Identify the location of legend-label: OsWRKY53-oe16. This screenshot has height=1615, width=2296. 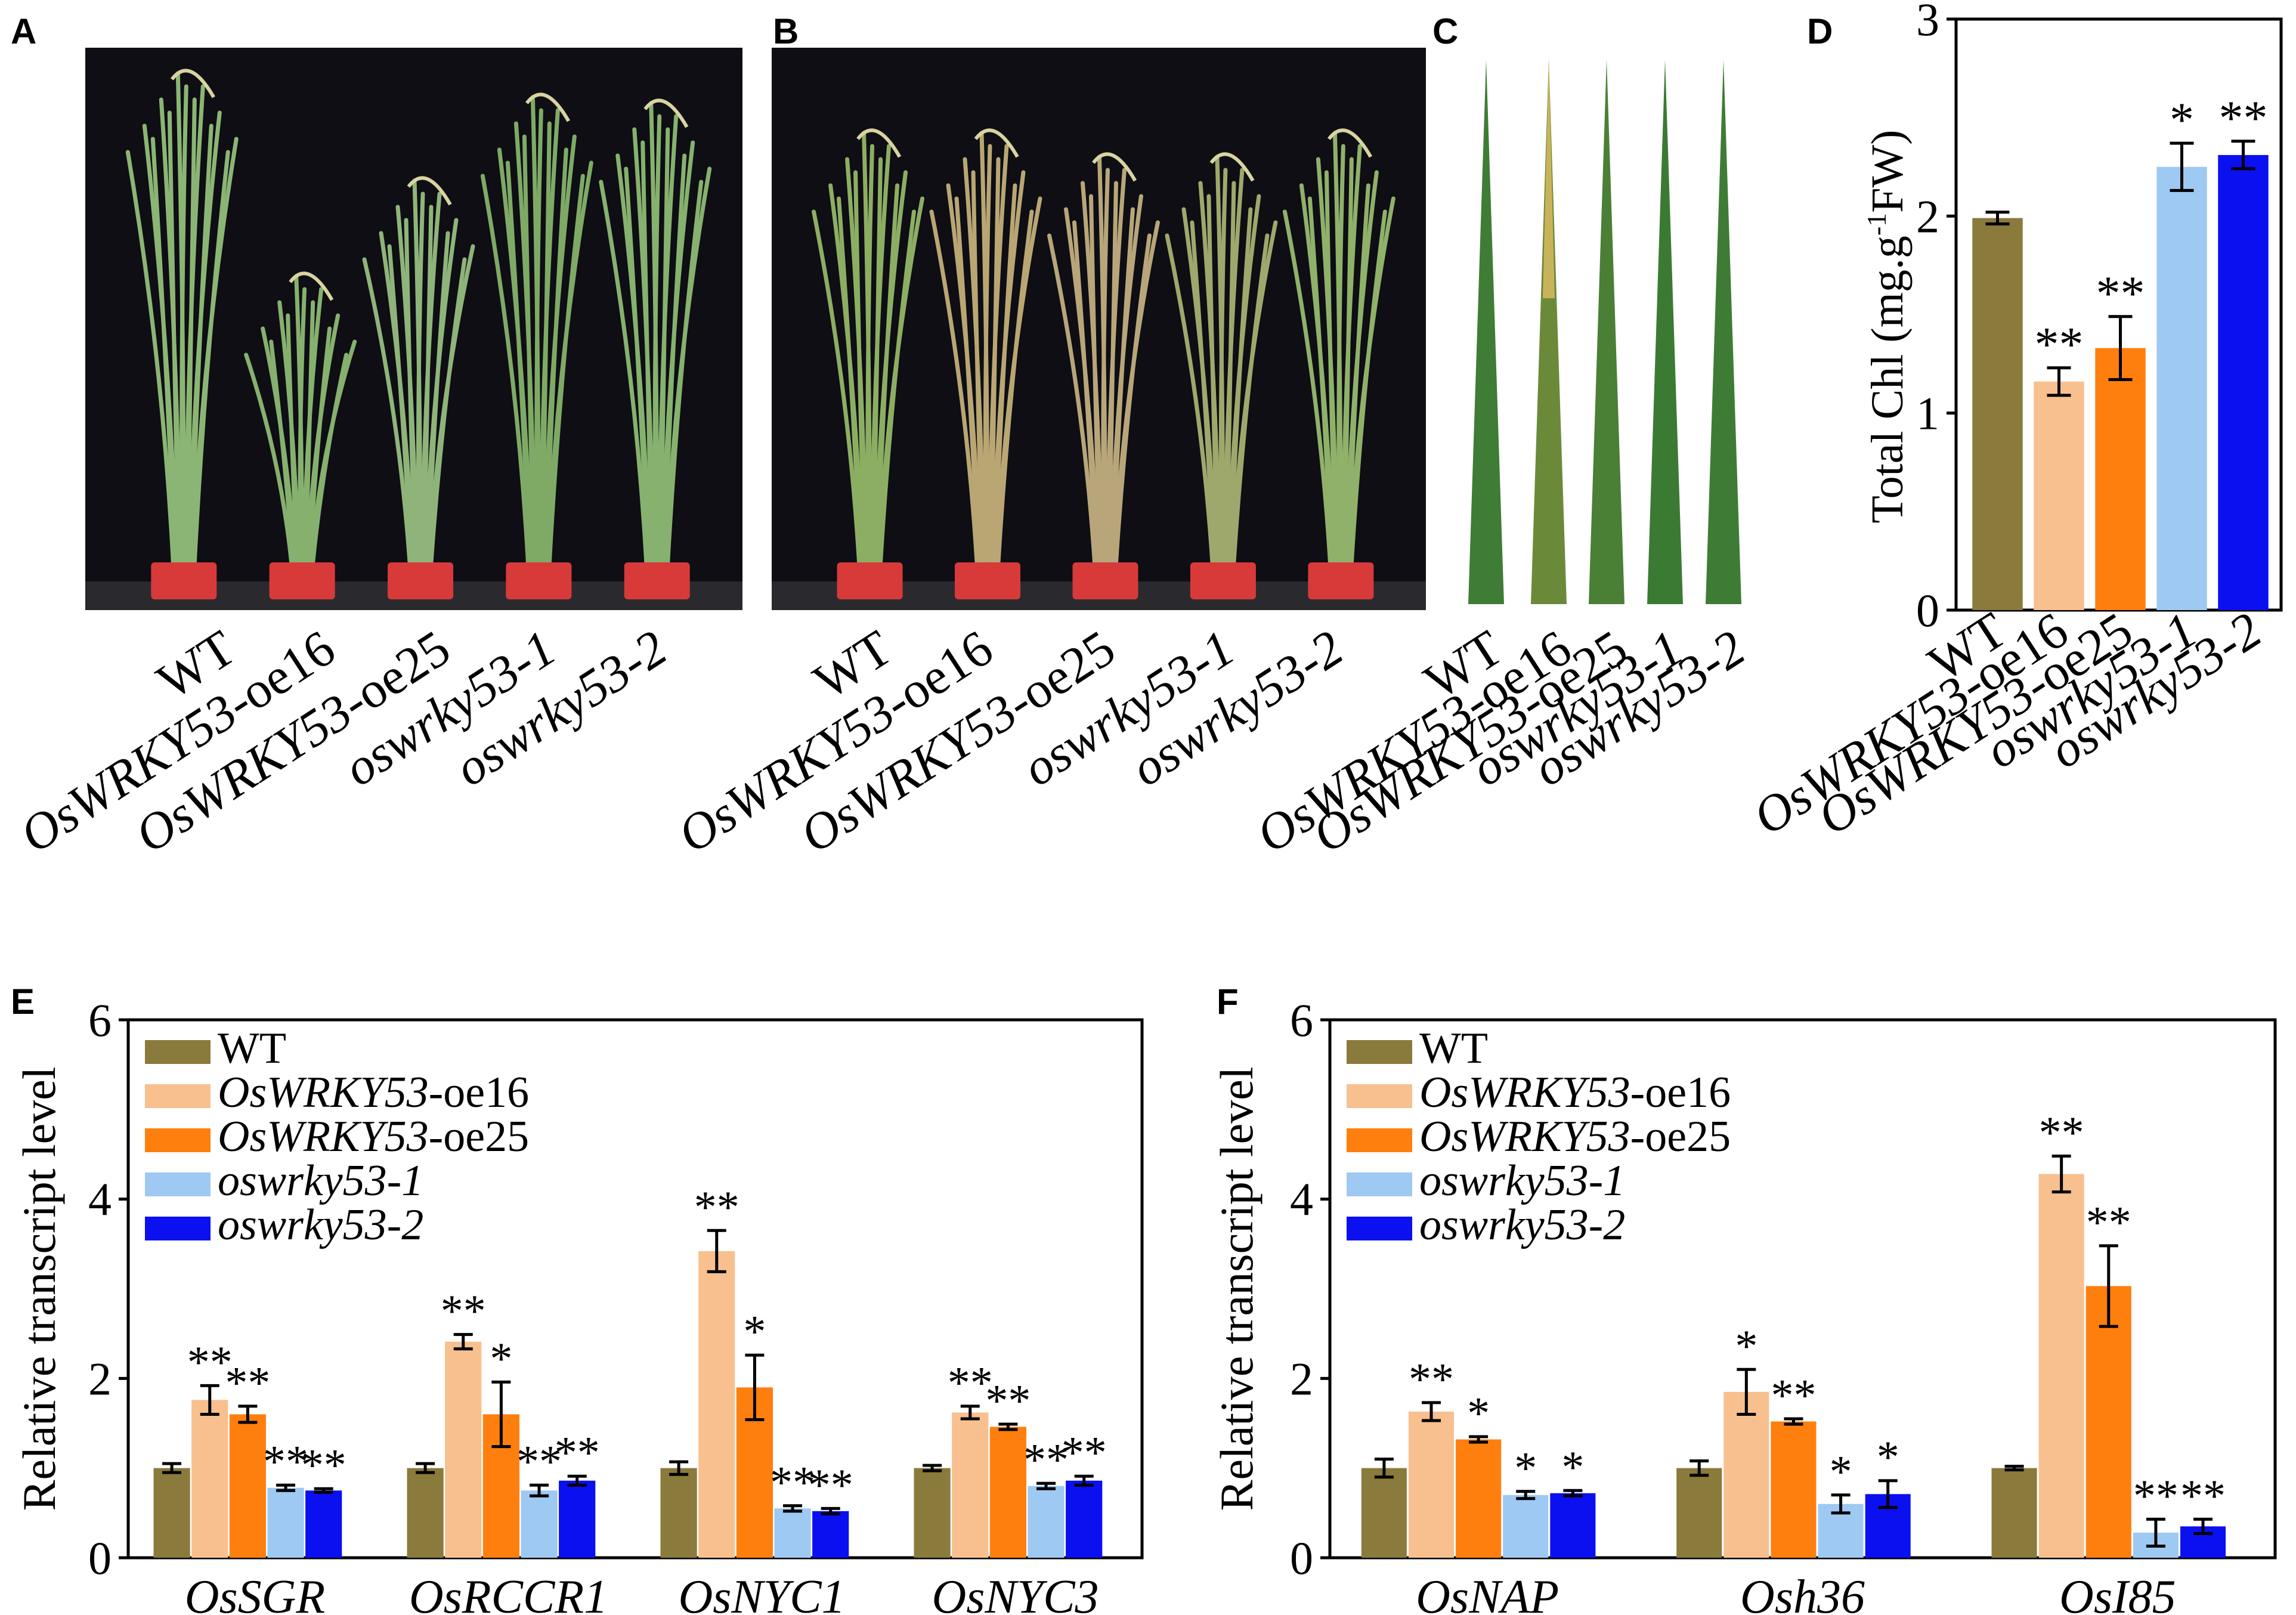
(373, 1092).